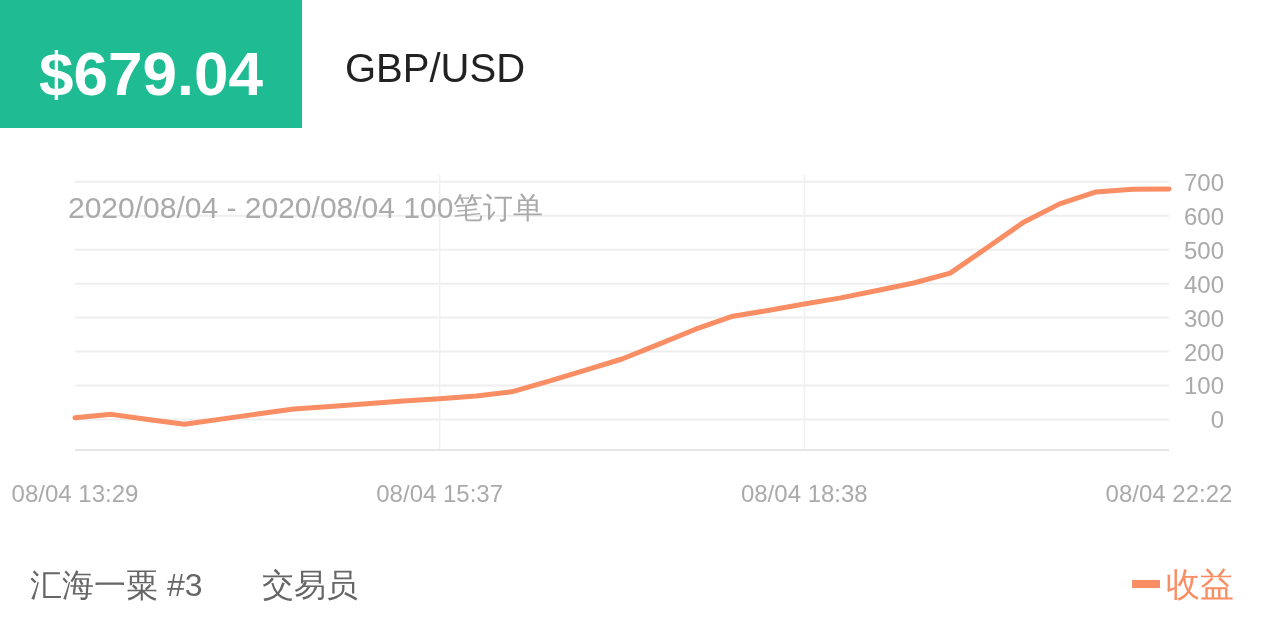 This screenshot has height=633, width=1266. Describe the element at coordinates (1203, 250) in the screenshot. I see `y-tick-label: 500` at that location.